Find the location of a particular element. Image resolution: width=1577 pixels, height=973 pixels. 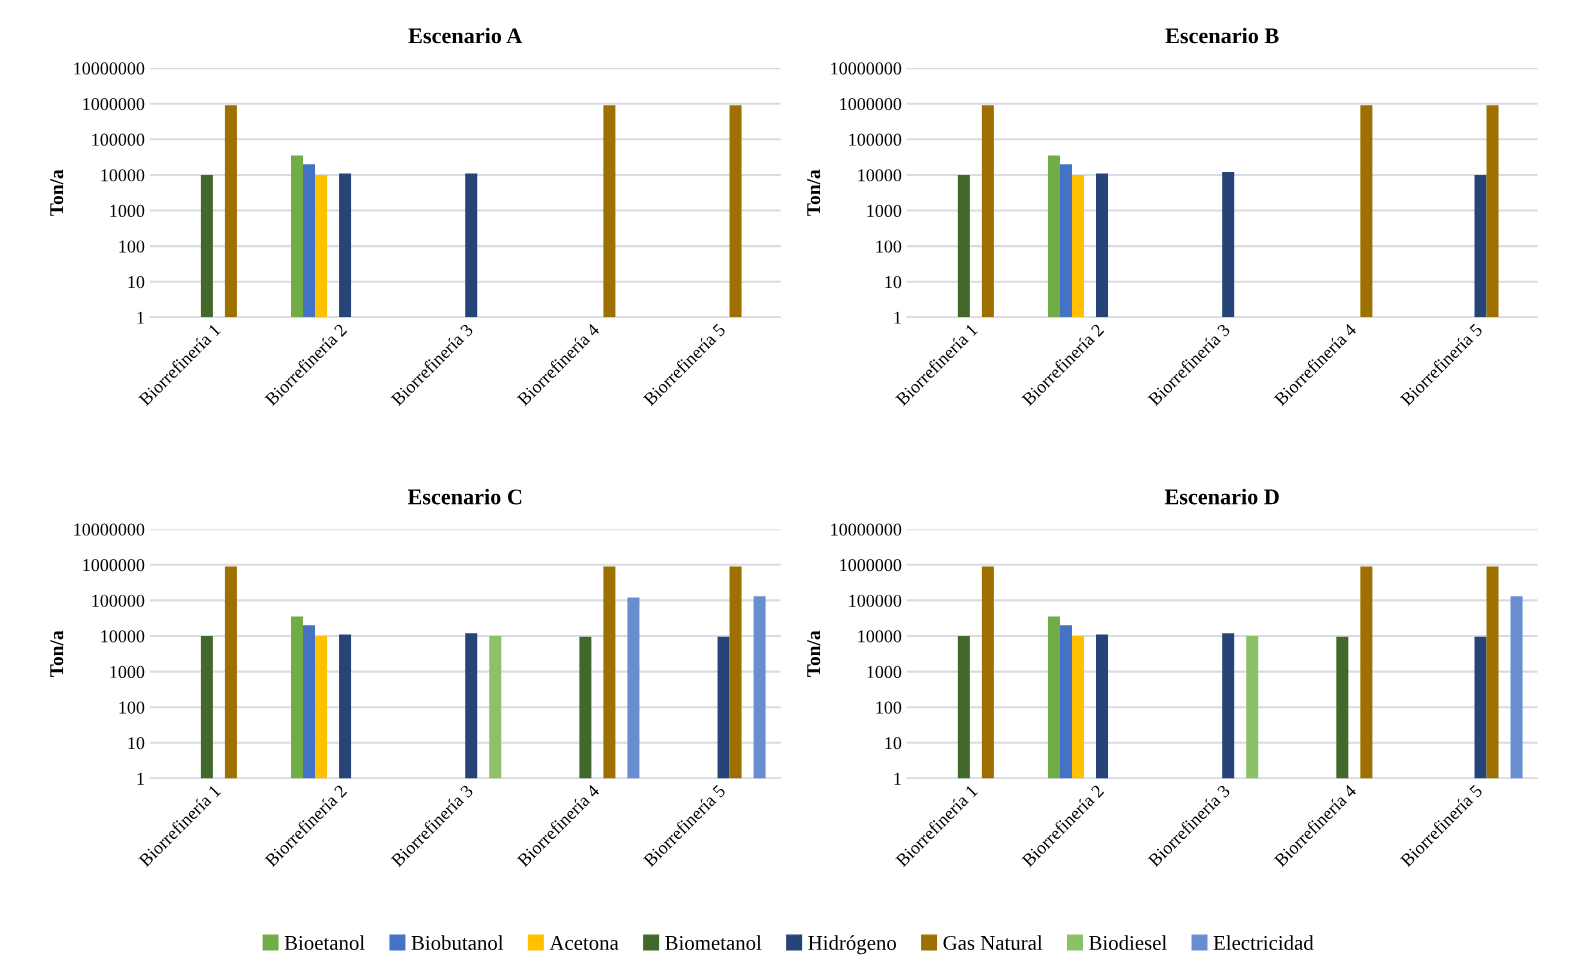

legend-label: Biobutanol is located at coordinates (457, 942).